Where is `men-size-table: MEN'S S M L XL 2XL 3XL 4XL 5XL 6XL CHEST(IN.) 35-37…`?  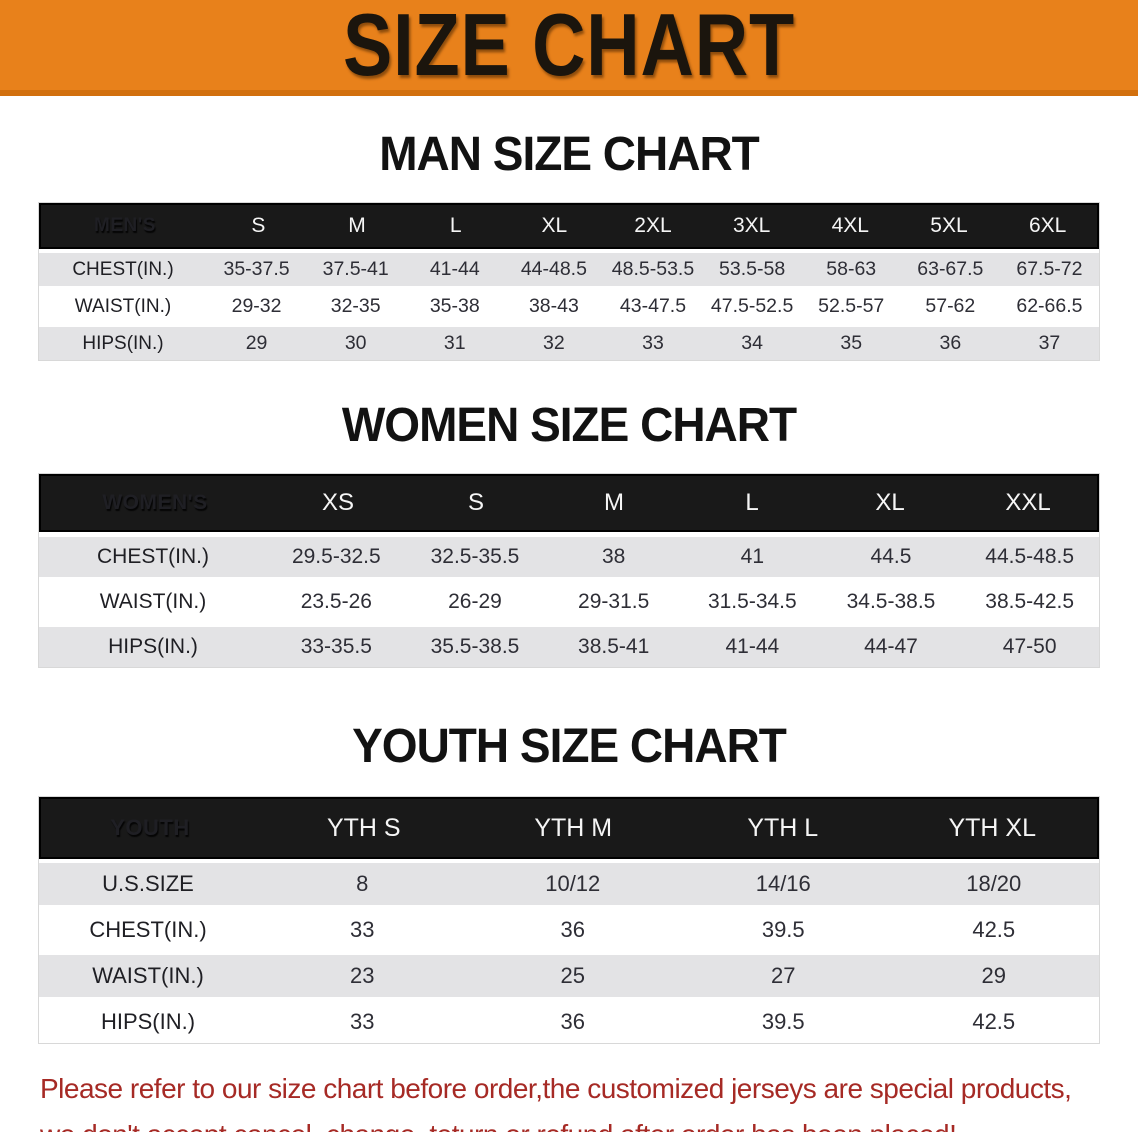 men-size-table: MEN'S S M L XL 2XL 3XL 4XL 5XL 6XL CHEST(IN.) 35-37… is located at coordinates (569, 281).